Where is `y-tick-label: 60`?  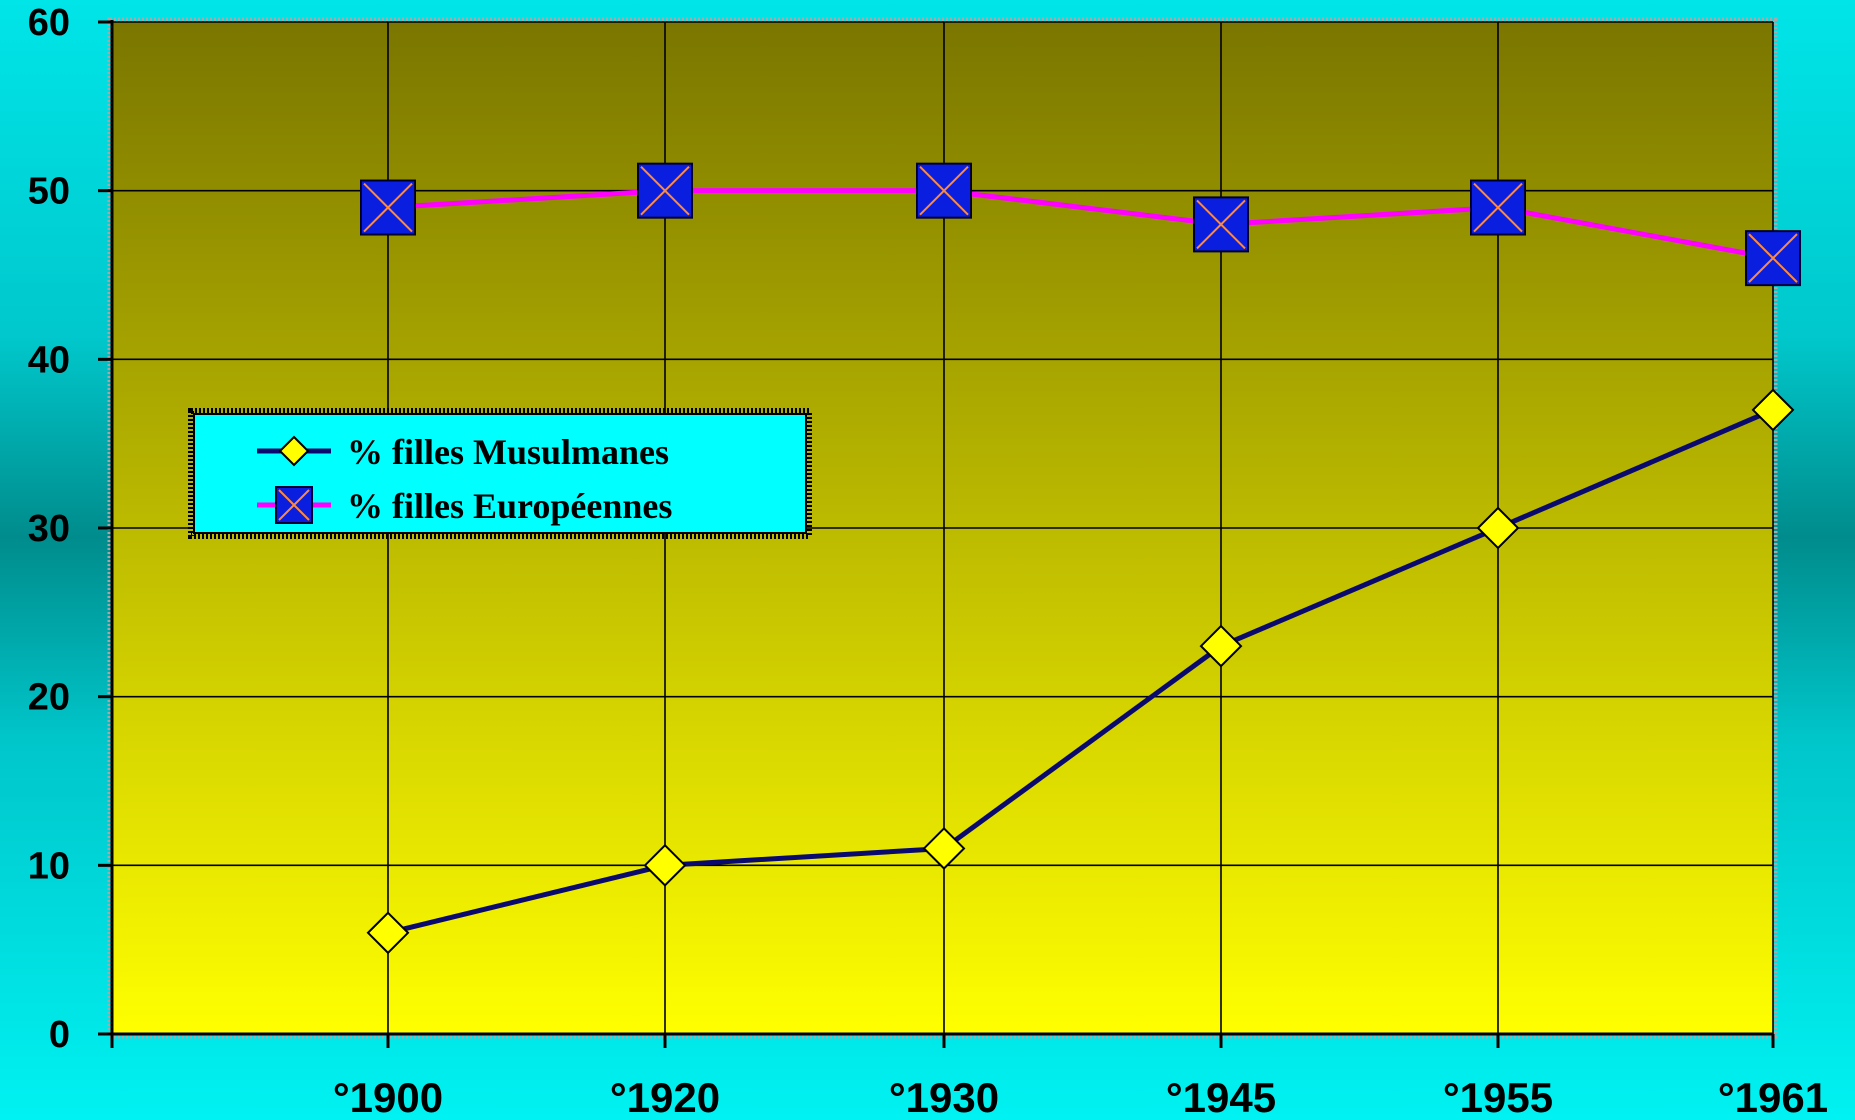 y-tick-label: 60 is located at coordinates (49, 23).